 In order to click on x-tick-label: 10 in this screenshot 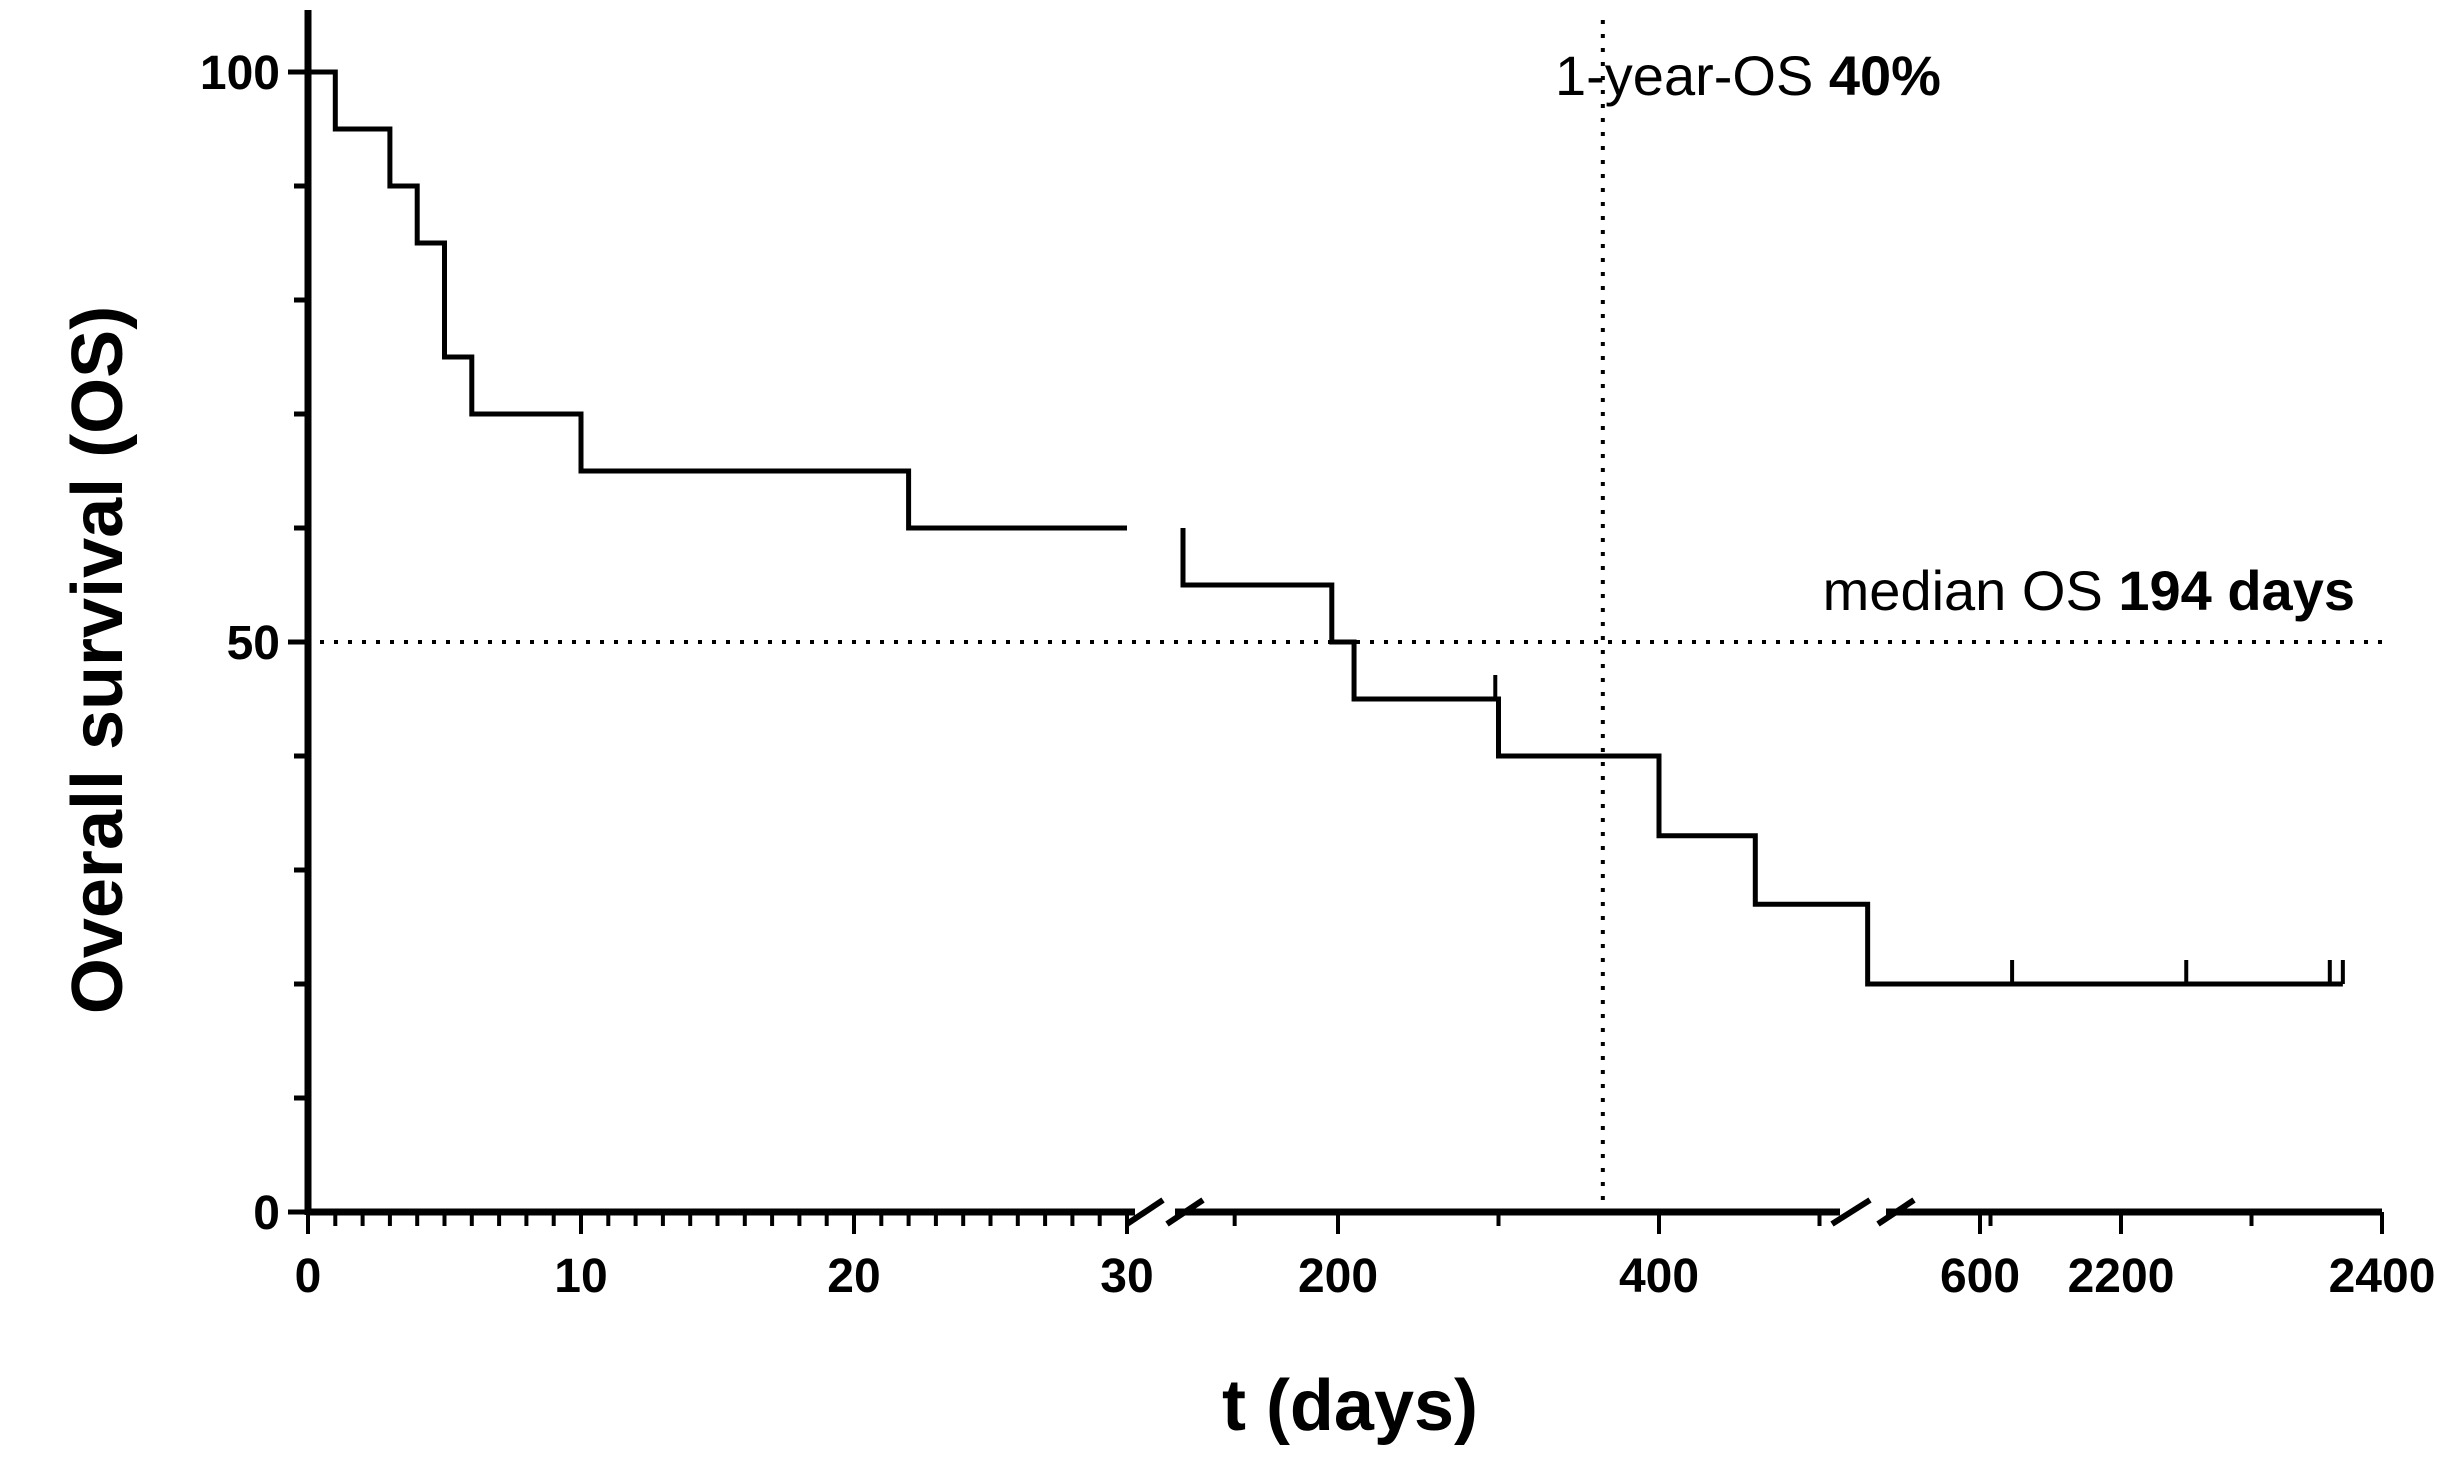, I will do `click(580, 1276)`.